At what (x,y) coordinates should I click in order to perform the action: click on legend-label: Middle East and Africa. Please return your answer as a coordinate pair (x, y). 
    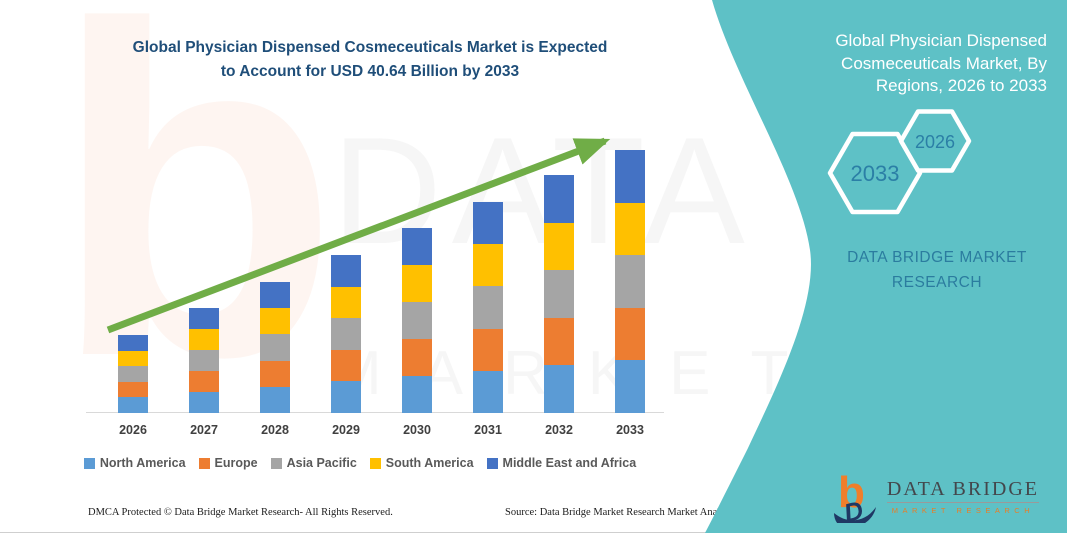
    Looking at the image, I should click on (569, 463).